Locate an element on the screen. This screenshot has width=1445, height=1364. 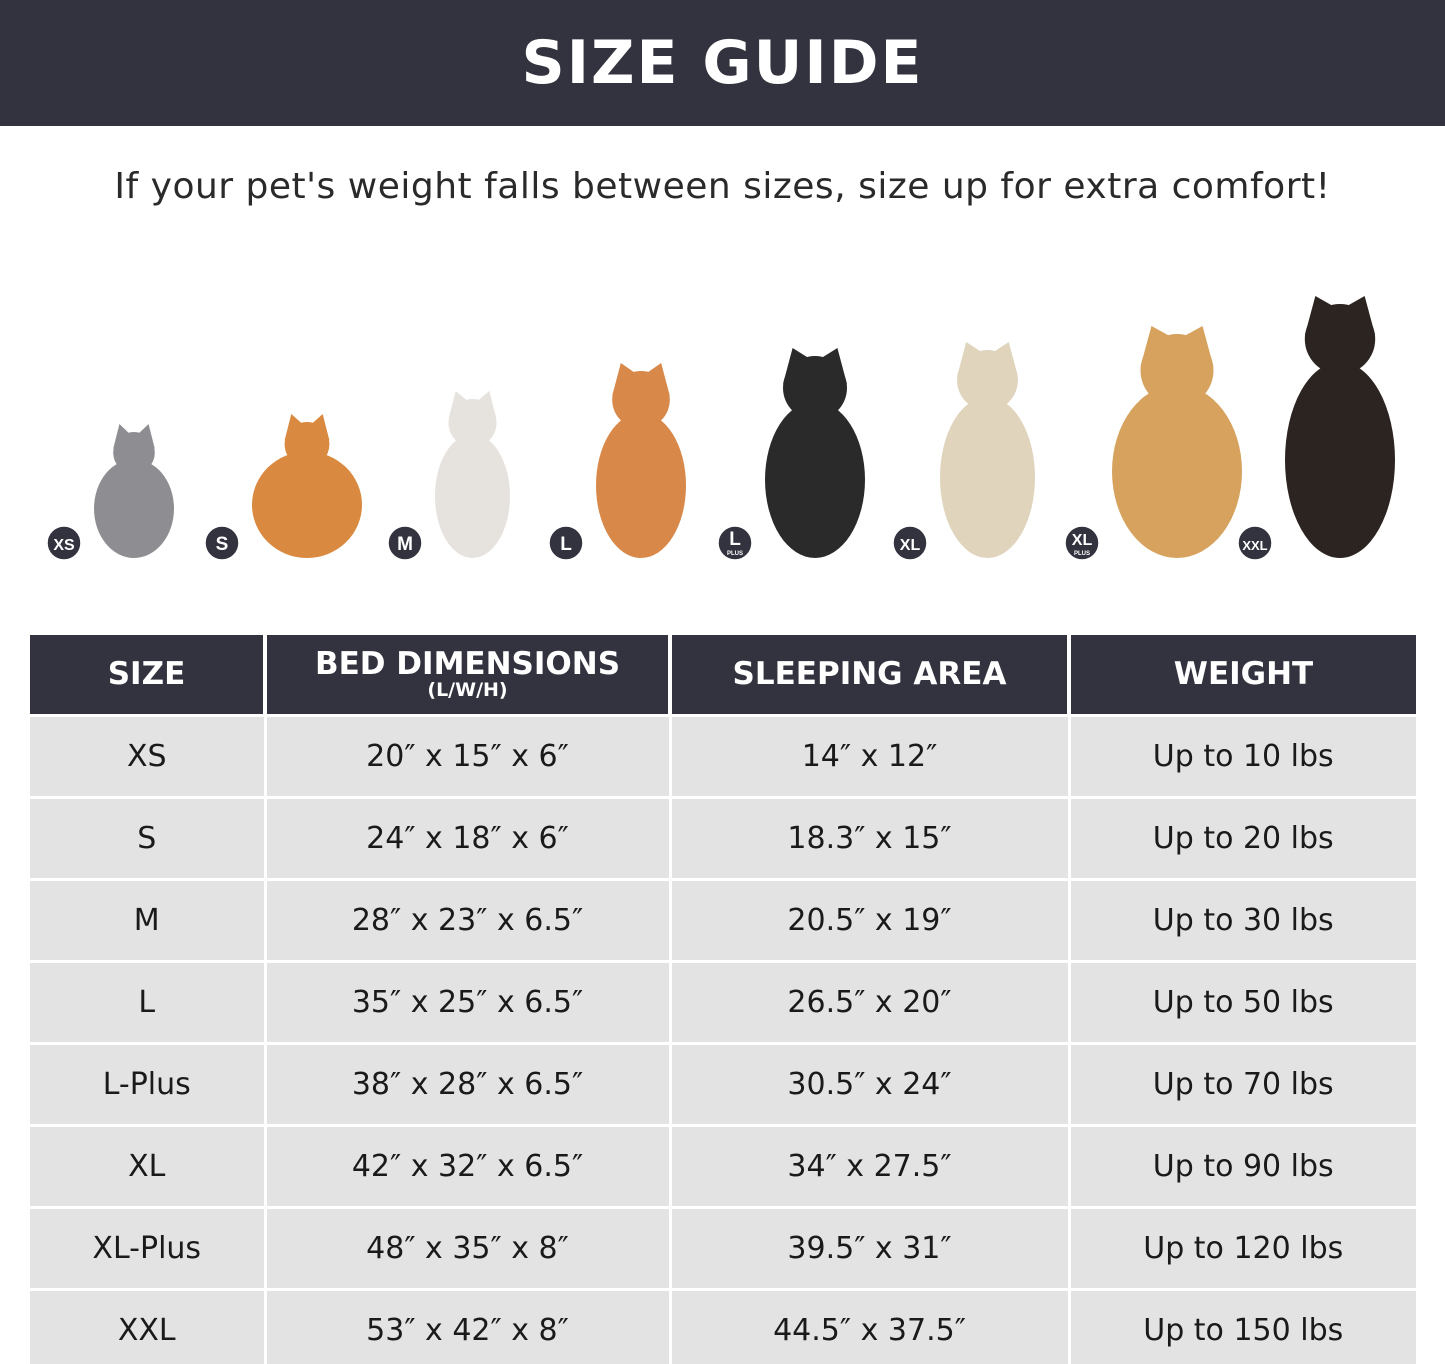
header-weight: WEIGHT is located at coordinates (1241, 675).